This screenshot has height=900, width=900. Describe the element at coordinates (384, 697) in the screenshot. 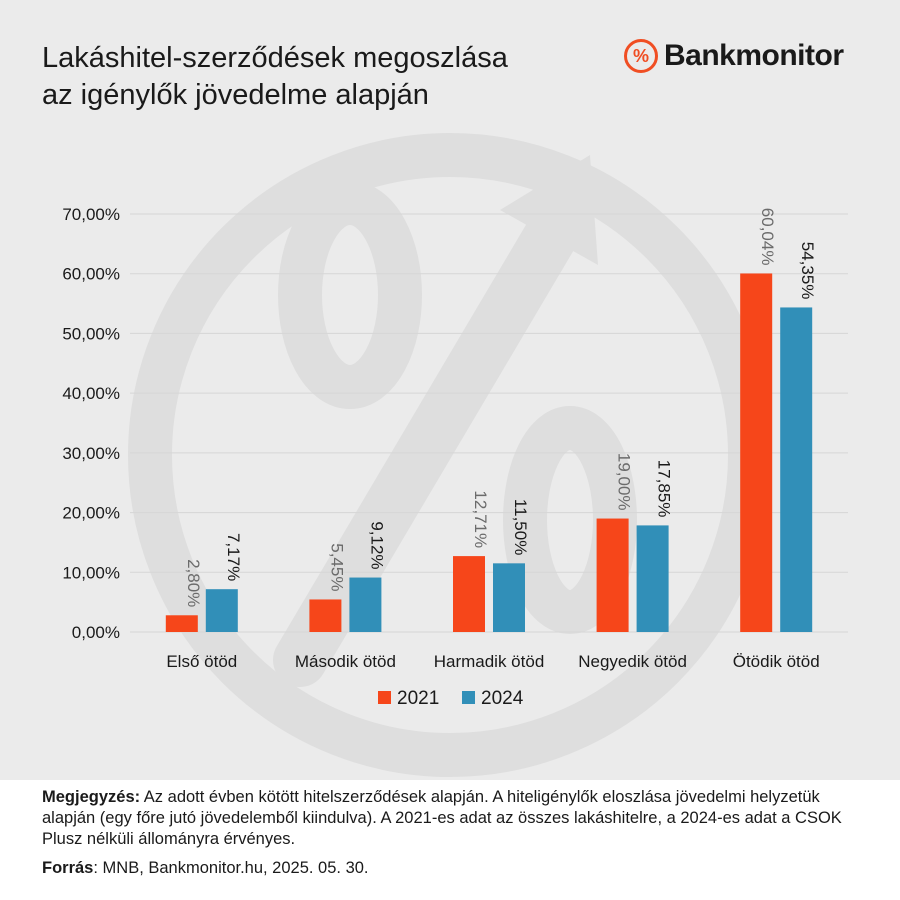

I see `legend-swatch-2021` at that location.